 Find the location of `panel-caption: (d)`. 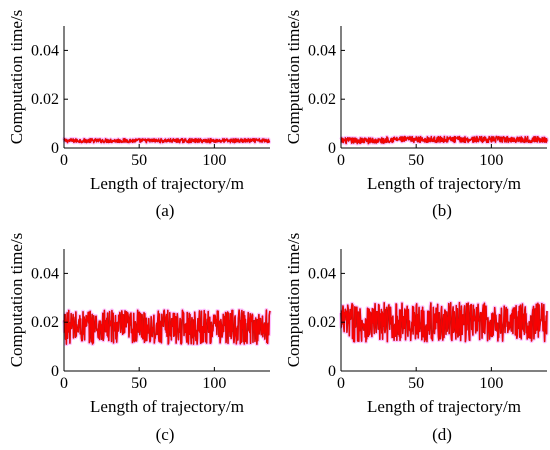

panel-caption: (d) is located at coordinates (442, 434).